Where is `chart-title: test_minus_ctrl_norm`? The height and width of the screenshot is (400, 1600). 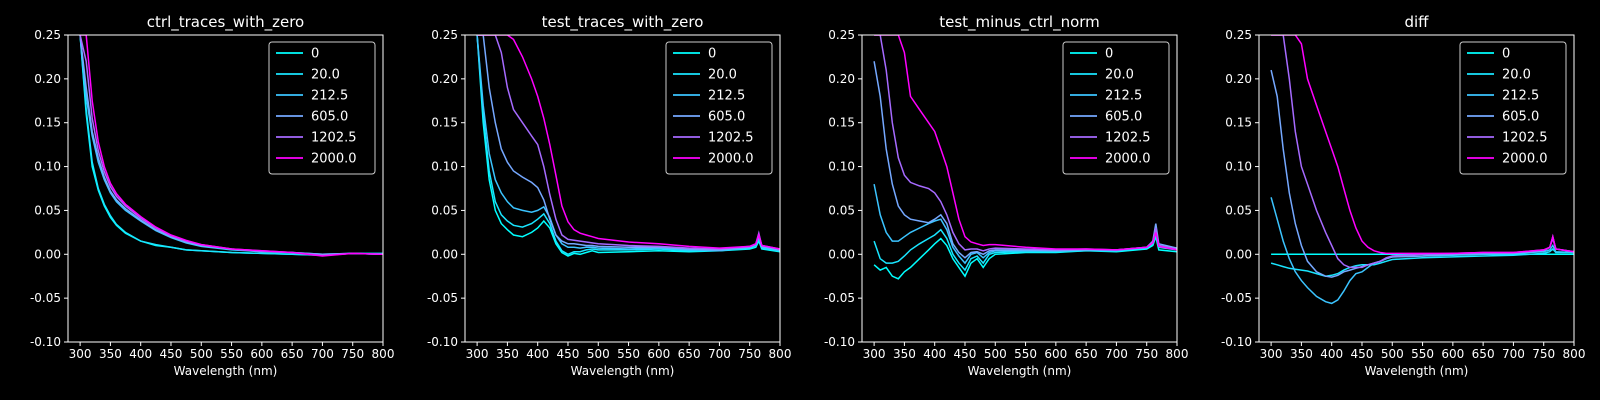 chart-title: test_minus_ctrl_norm is located at coordinates (1019, 22).